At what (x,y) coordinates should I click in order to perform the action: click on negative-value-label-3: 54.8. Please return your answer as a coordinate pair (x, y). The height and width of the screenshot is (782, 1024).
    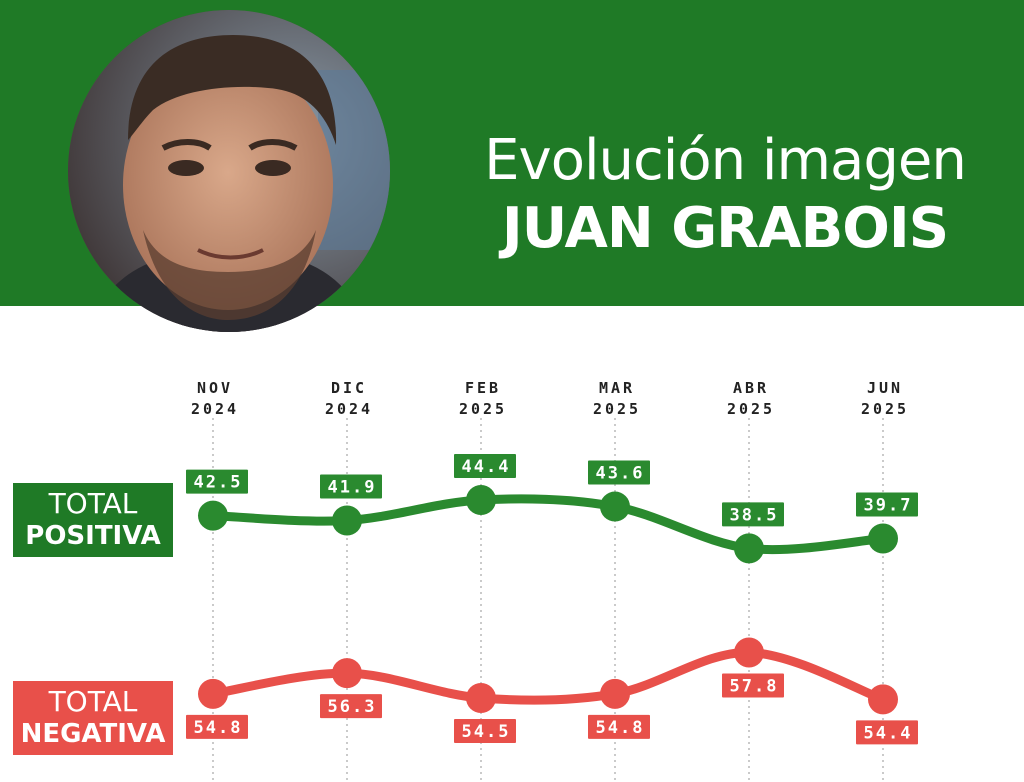
    Looking at the image, I should click on (620, 728).